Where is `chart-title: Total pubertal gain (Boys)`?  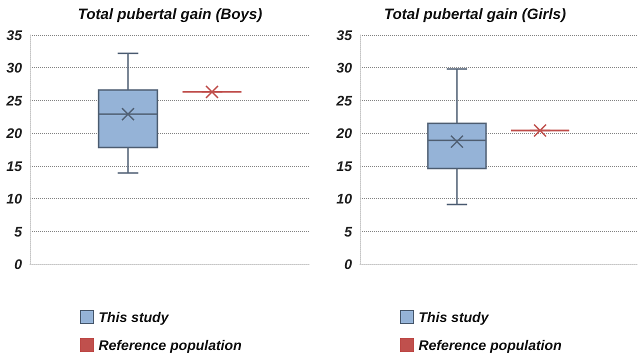 chart-title: Total pubertal gain (Boys) is located at coordinates (170, 14).